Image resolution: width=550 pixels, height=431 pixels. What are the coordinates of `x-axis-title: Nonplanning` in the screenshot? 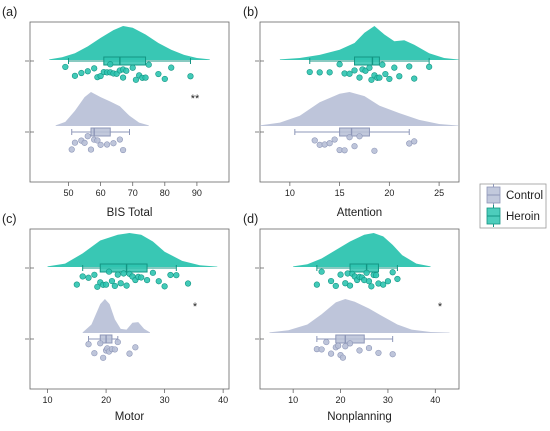 It's located at (359, 417).